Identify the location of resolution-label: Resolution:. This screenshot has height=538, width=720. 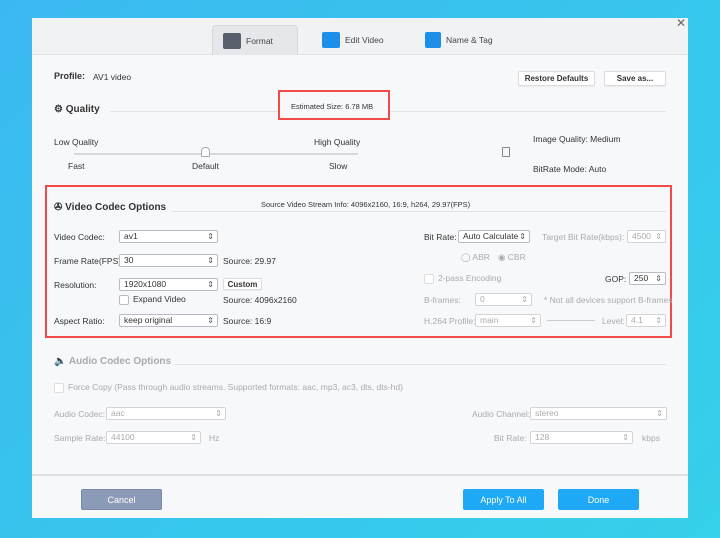
(75, 285).